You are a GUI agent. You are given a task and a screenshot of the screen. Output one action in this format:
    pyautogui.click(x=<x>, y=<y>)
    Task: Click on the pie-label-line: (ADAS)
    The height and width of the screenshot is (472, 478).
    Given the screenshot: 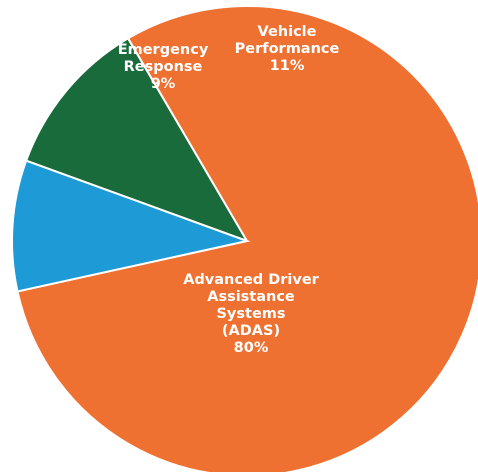 What is the action you would take?
    pyautogui.click(x=251, y=331)
    